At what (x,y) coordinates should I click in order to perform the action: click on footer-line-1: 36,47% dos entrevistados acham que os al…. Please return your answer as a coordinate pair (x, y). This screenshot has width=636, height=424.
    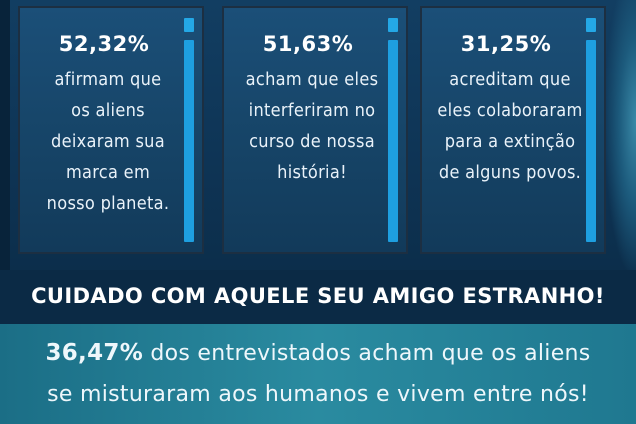
    Looking at the image, I should click on (318, 353).